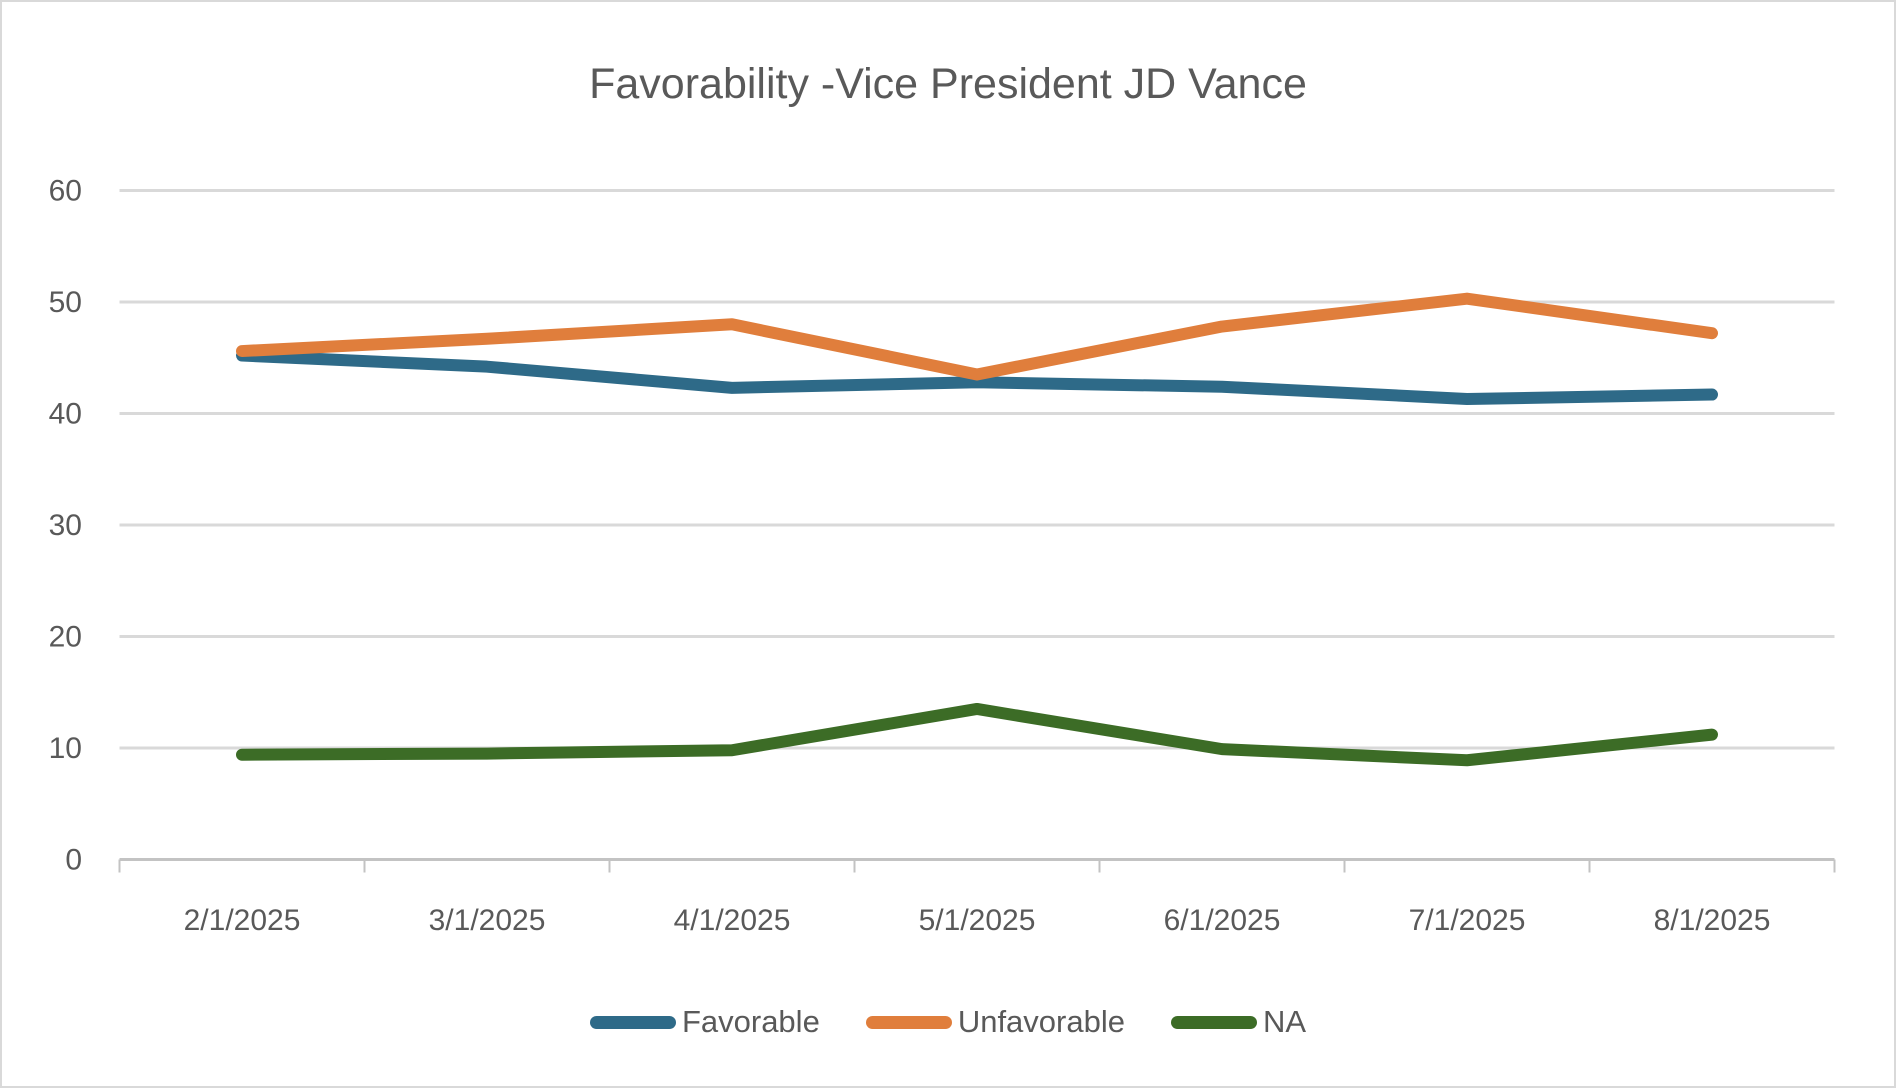 The width and height of the screenshot is (1896, 1088). Describe the element at coordinates (1467, 920) in the screenshot. I see `x-axis-label: 7/1/2025` at that location.